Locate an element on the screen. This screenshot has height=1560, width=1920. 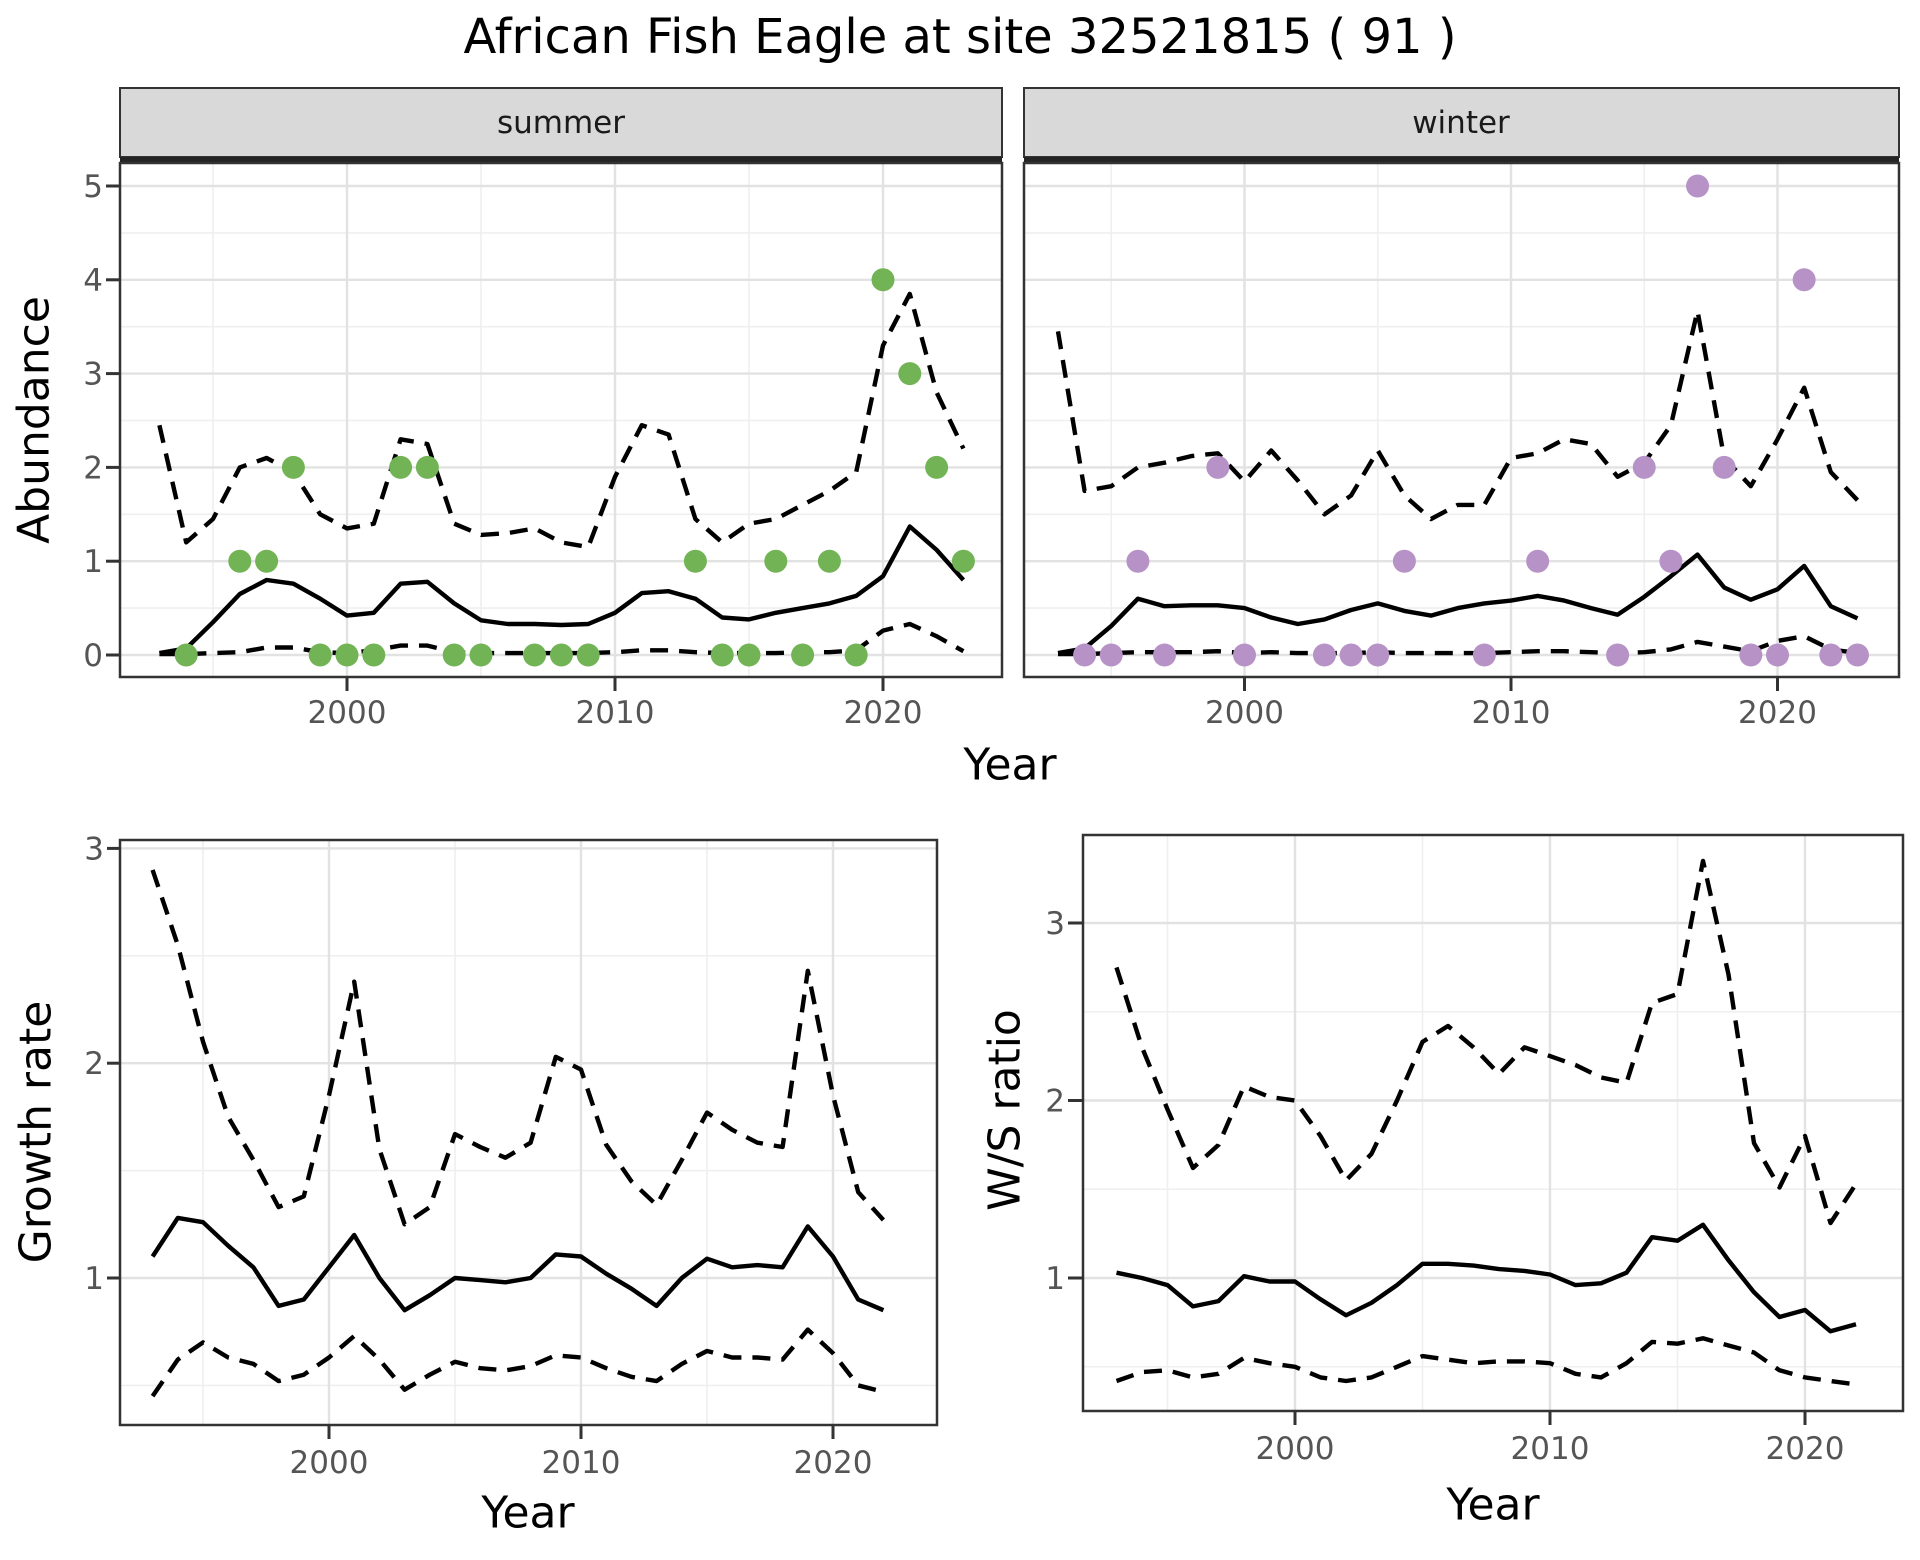
facet-strip-label-summer: summer is located at coordinates (561, 123).